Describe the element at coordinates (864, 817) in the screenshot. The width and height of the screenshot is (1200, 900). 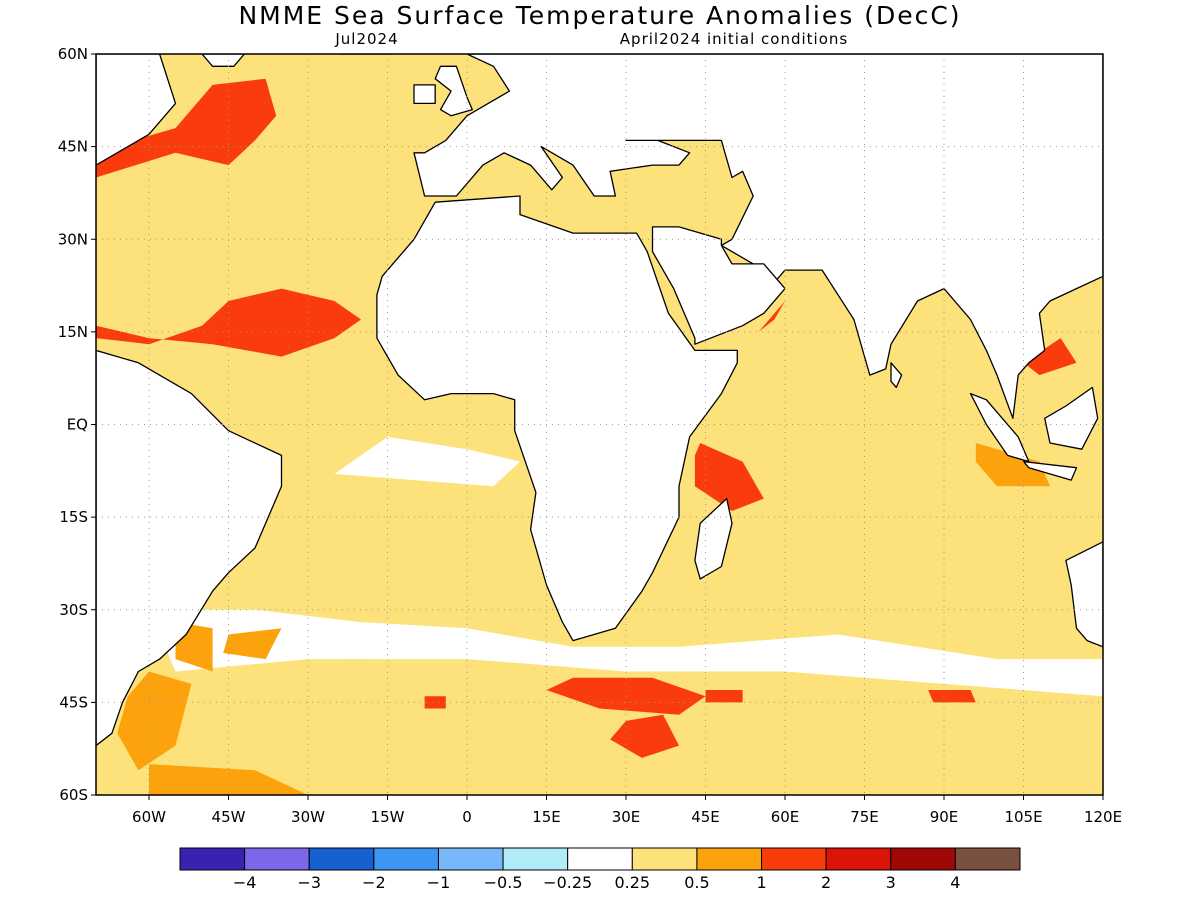
I see `lon-tick-label: 75E` at that location.